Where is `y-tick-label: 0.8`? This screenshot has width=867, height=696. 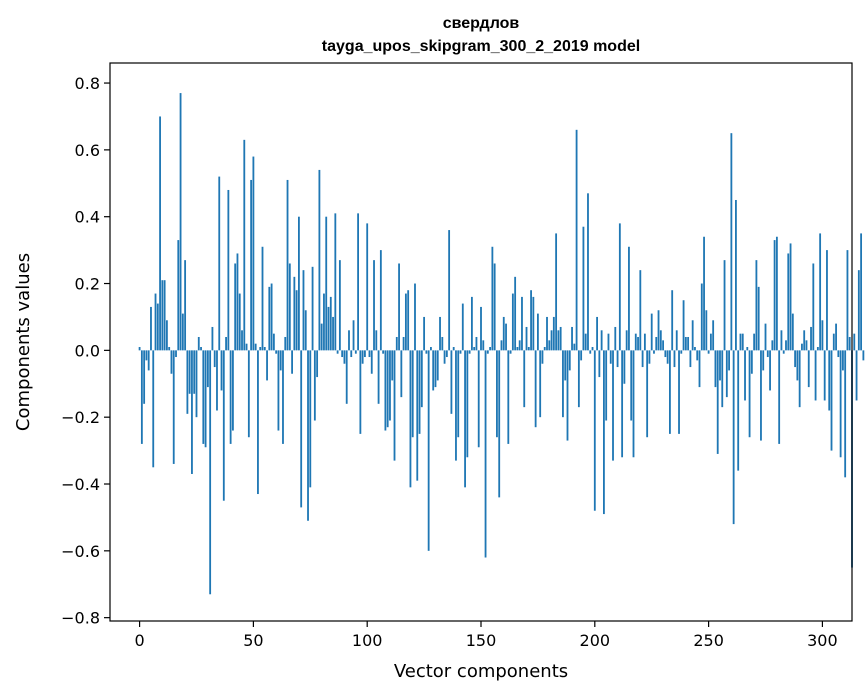 y-tick-label: 0.8 is located at coordinates (87, 83).